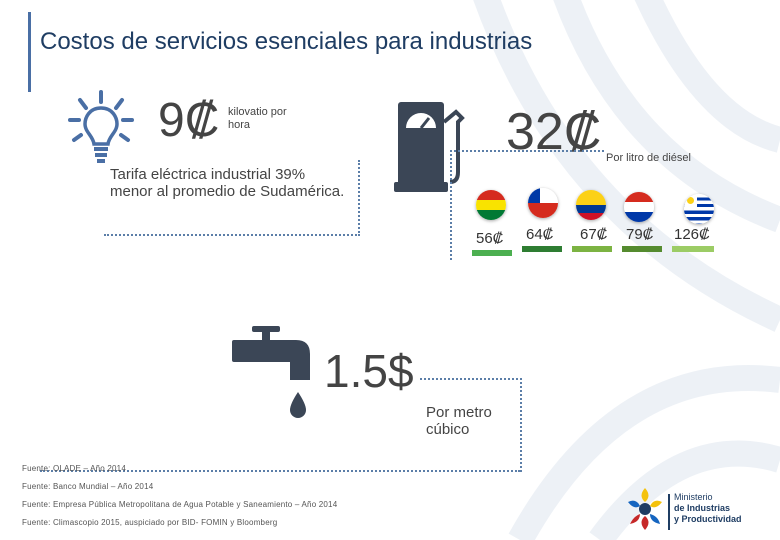  I want to click on source-2: Fuente: Banco Mundial – Año 2014, so click(88, 486).